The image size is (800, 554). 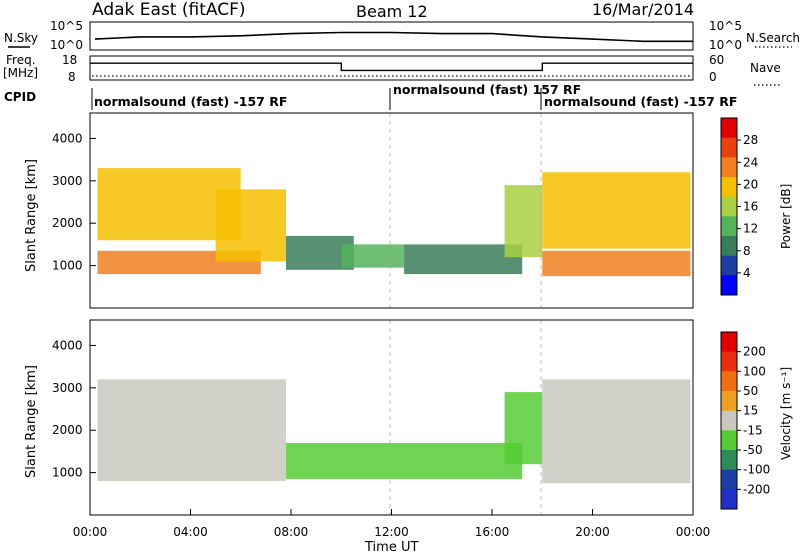 I want to click on power-colorbar-tick-label-4: 12, so click(x=750, y=229).